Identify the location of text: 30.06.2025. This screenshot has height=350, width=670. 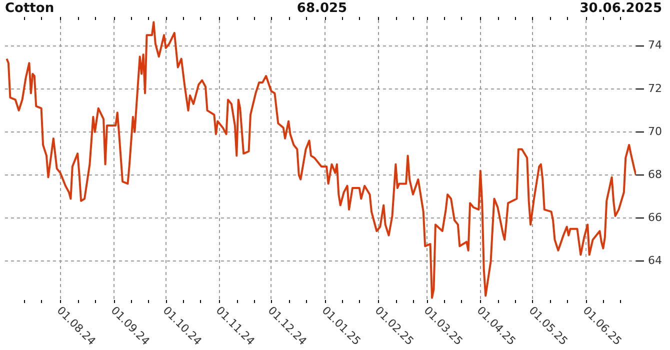
(621, 8).